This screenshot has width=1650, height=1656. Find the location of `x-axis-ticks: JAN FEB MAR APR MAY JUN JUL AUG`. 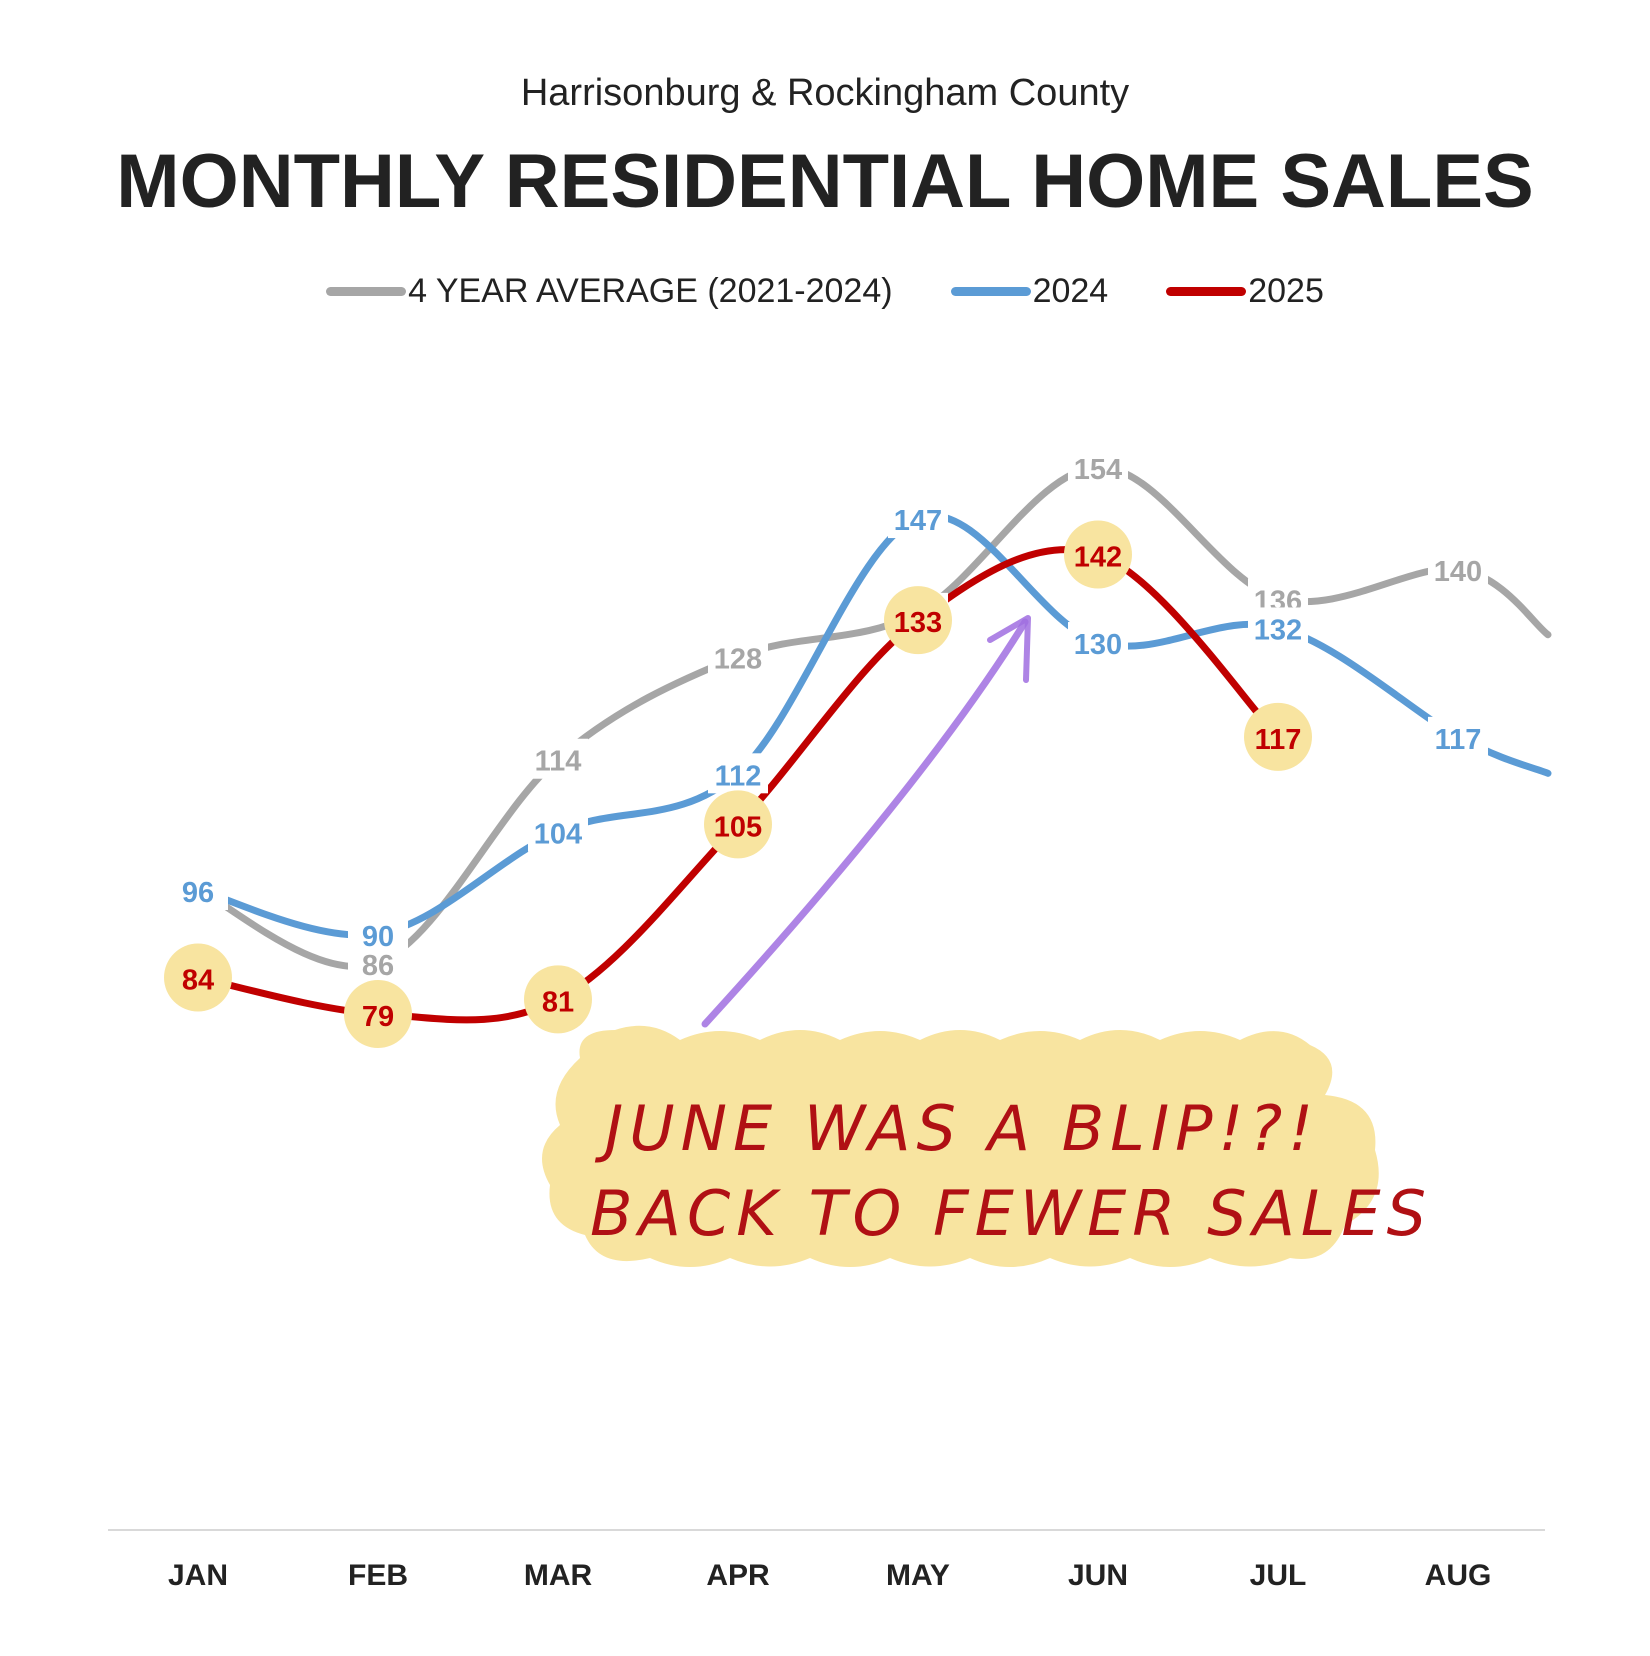

x-axis-ticks: JAN FEB MAR APR MAY JUN JUL AUG is located at coordinates (829, 1575).